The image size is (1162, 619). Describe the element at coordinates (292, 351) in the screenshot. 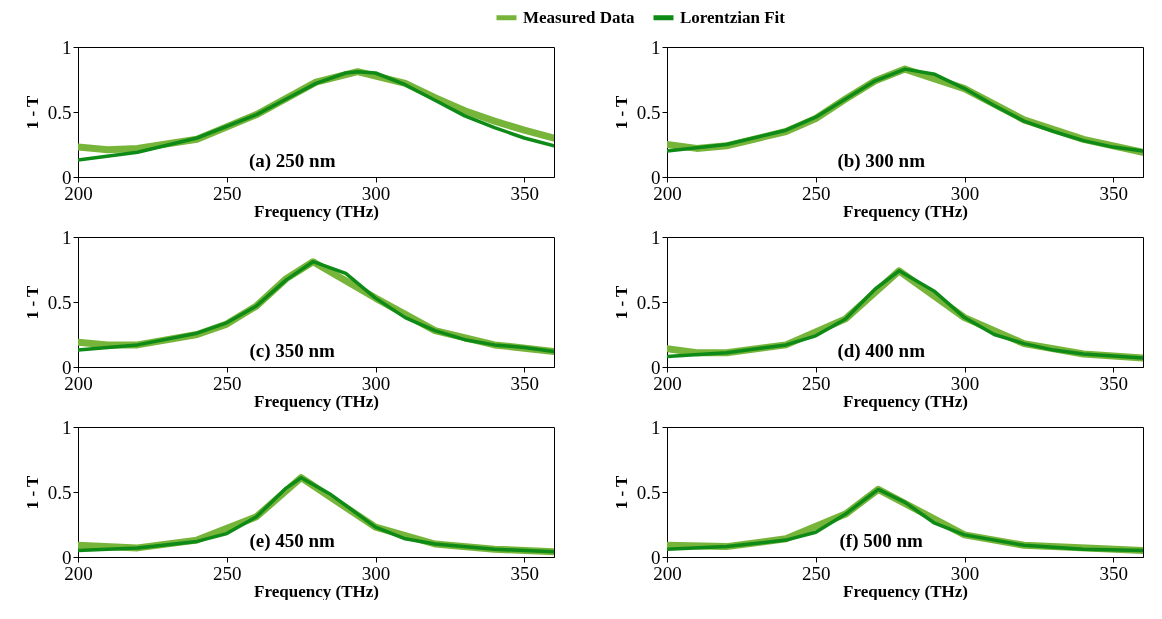

I see `annotation: (c) 350 nm` at that location.